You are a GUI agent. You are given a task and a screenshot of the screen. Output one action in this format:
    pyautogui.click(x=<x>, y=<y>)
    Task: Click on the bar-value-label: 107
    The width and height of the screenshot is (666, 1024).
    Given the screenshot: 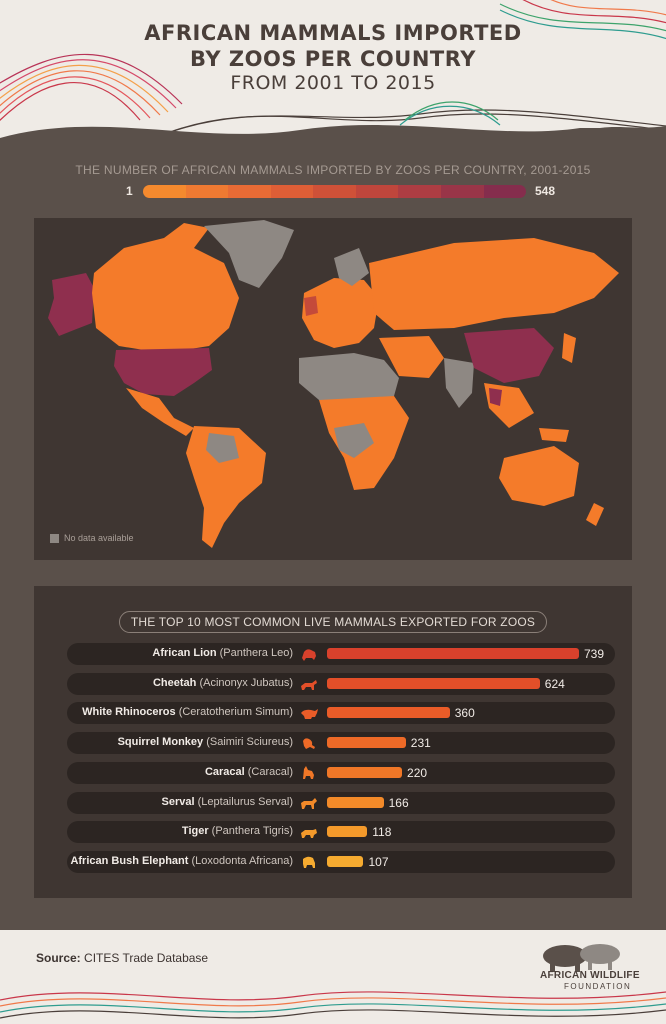 What is the action you would take?
    pyautogui.click(x=378, y=861)
    